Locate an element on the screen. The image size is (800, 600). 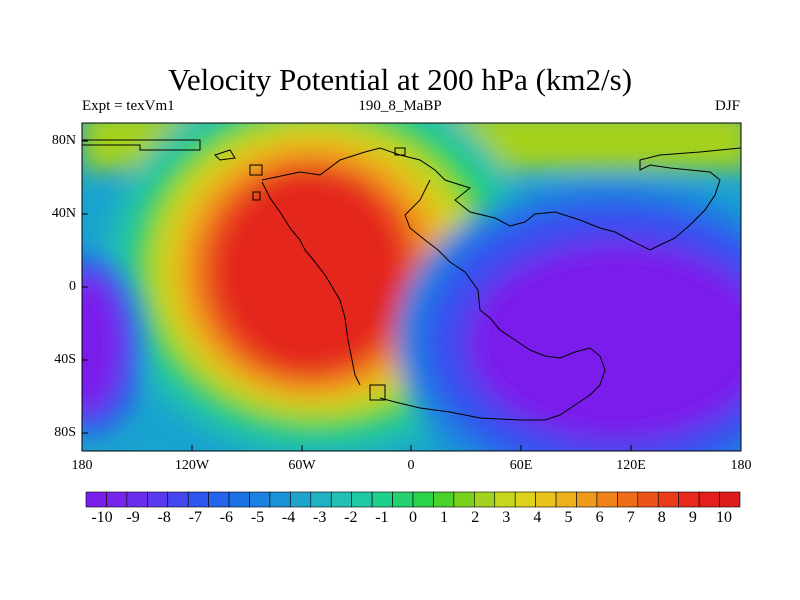
colorbar-label: 6 is located at coordinates (599, 517).